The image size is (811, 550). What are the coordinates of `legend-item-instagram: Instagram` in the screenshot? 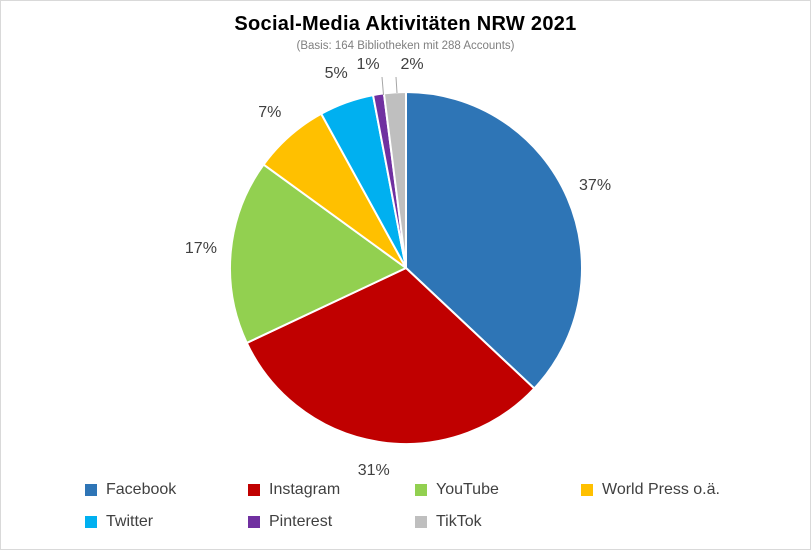 It's located at (331, 490).